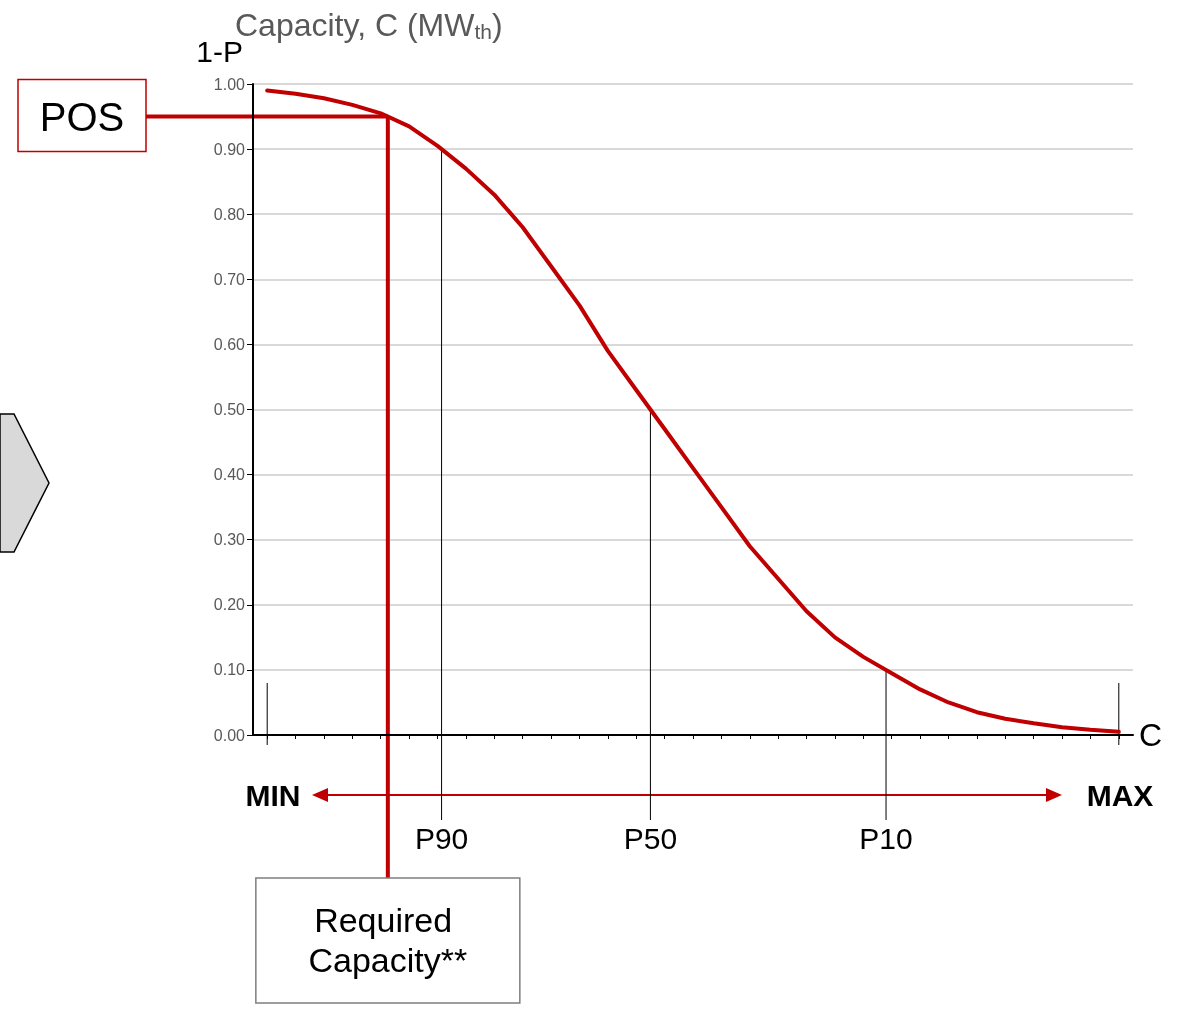 Image resolution: width=1187 pixels, height=1009 pixels. Describe the element at coordinates (229, 409) in the screenshot. I see `y-tick-label: 0.50` at that location.